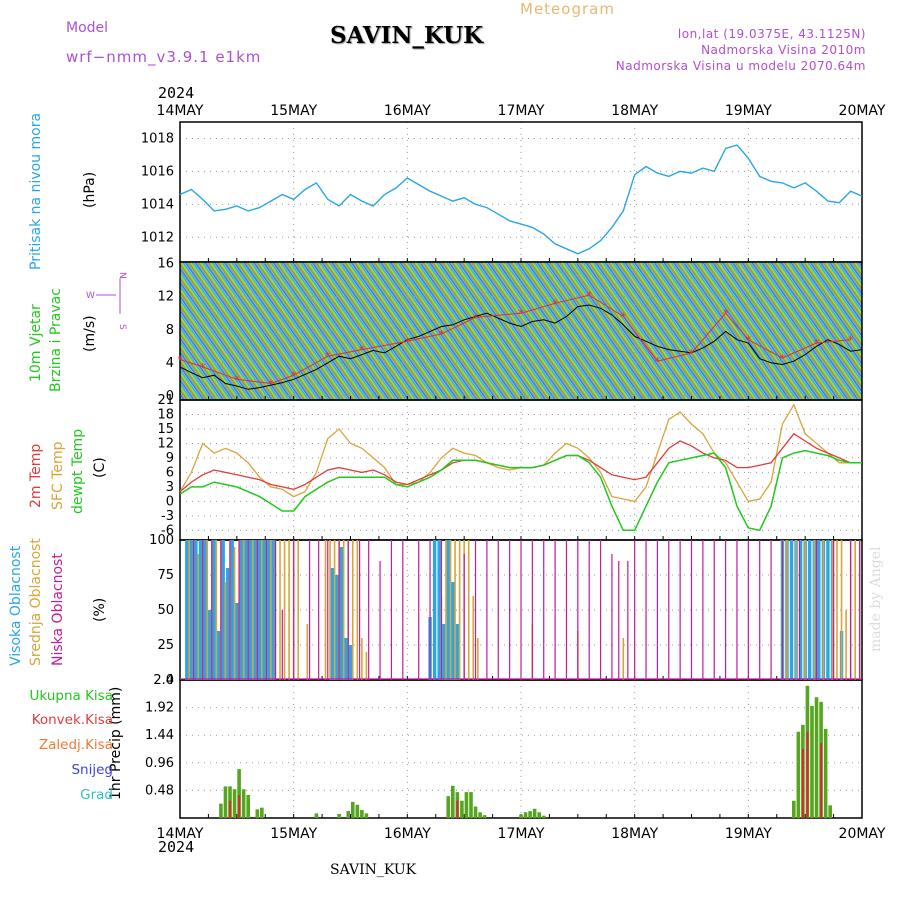  Describe the element at coordinates (87, 28) in the screenshot. I see `model-label: Model` at that location.